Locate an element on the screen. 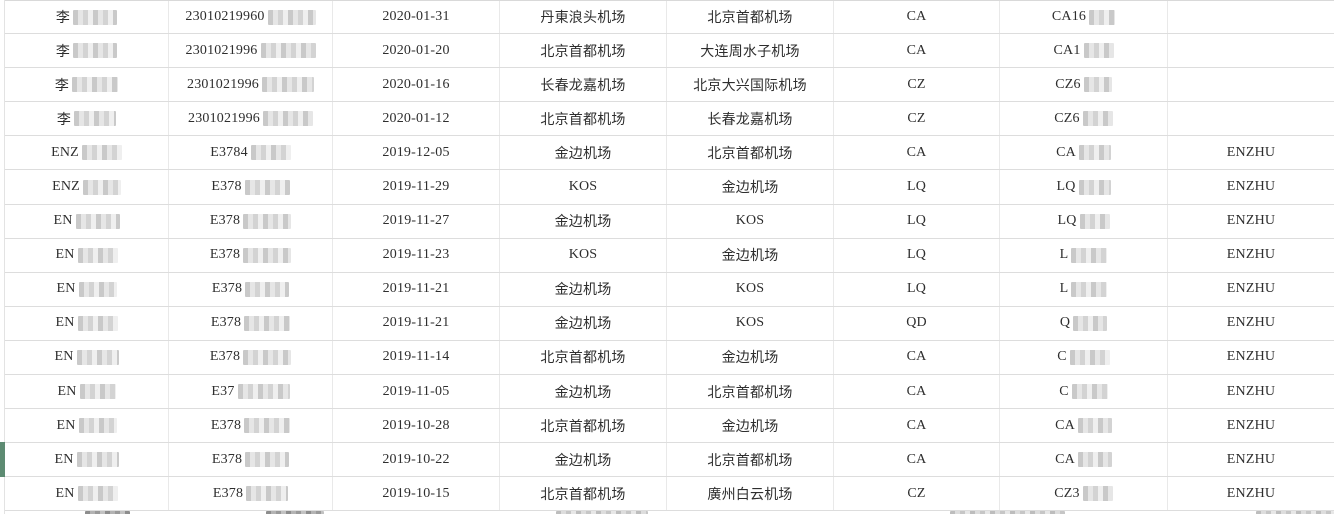 This screenshot has width=1334, height=514. cell-flight-date: 2019-11-14 is located at coordinates (416, 357).